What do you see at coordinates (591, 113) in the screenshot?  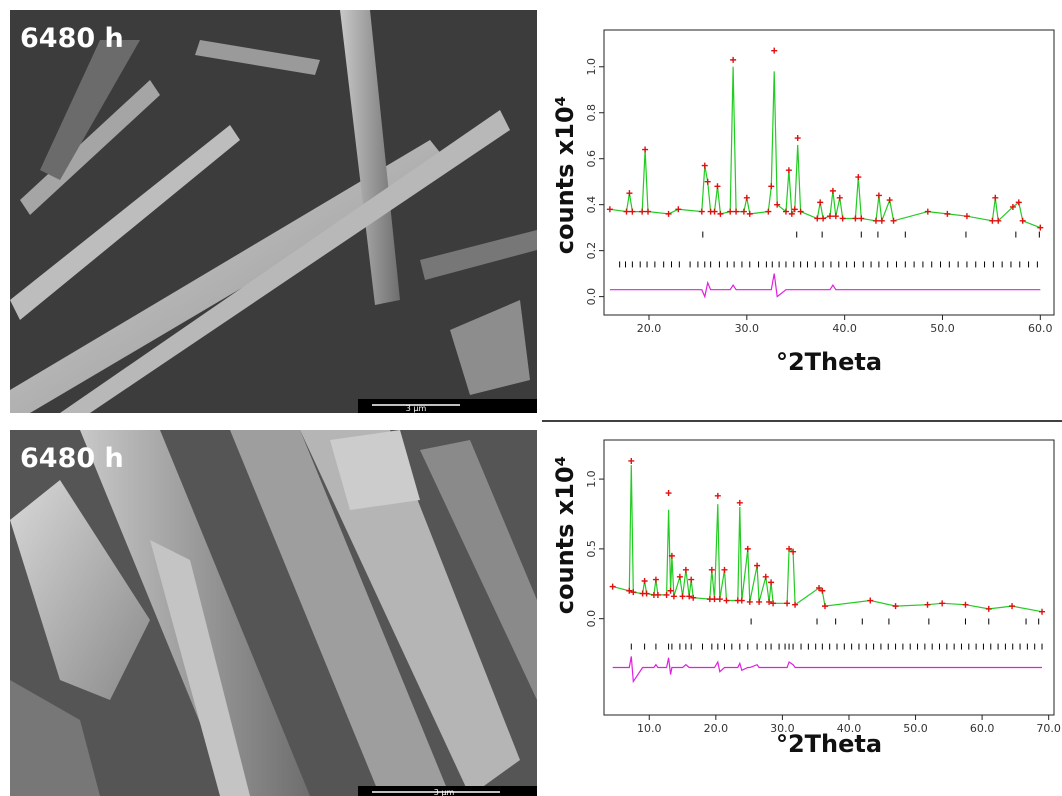 I see `y-tick-label: 0.8` at bounding box center [591, 113].